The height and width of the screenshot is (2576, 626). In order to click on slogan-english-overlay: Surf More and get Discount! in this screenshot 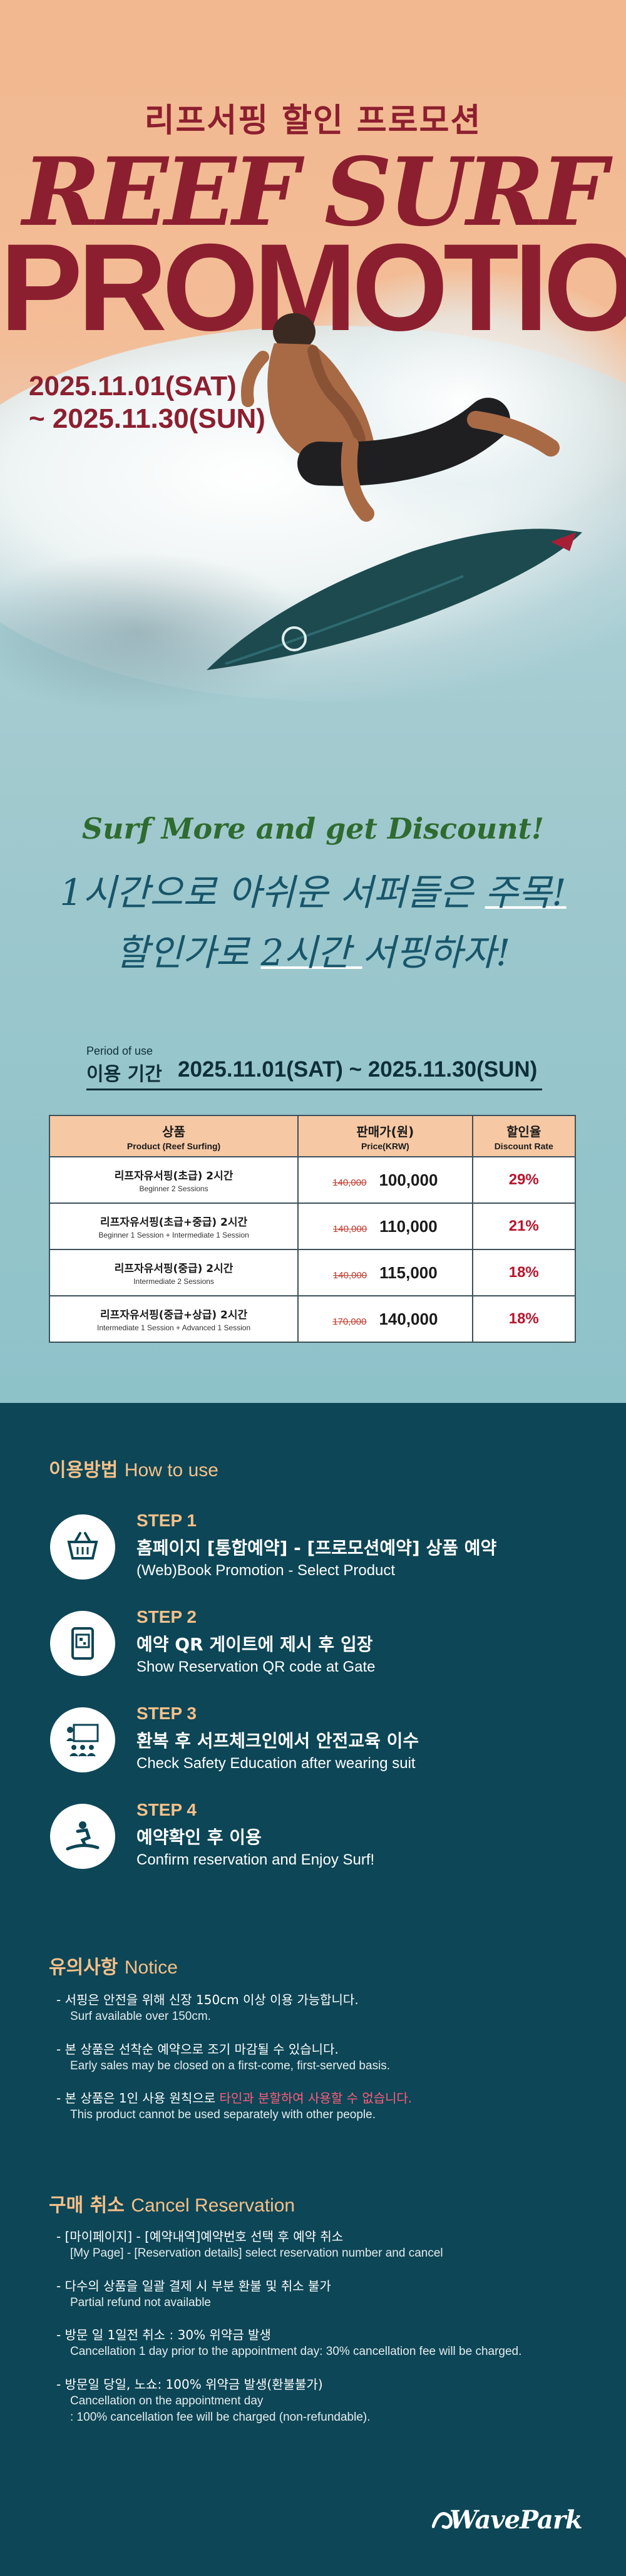, I will do `click(313, 829)`.